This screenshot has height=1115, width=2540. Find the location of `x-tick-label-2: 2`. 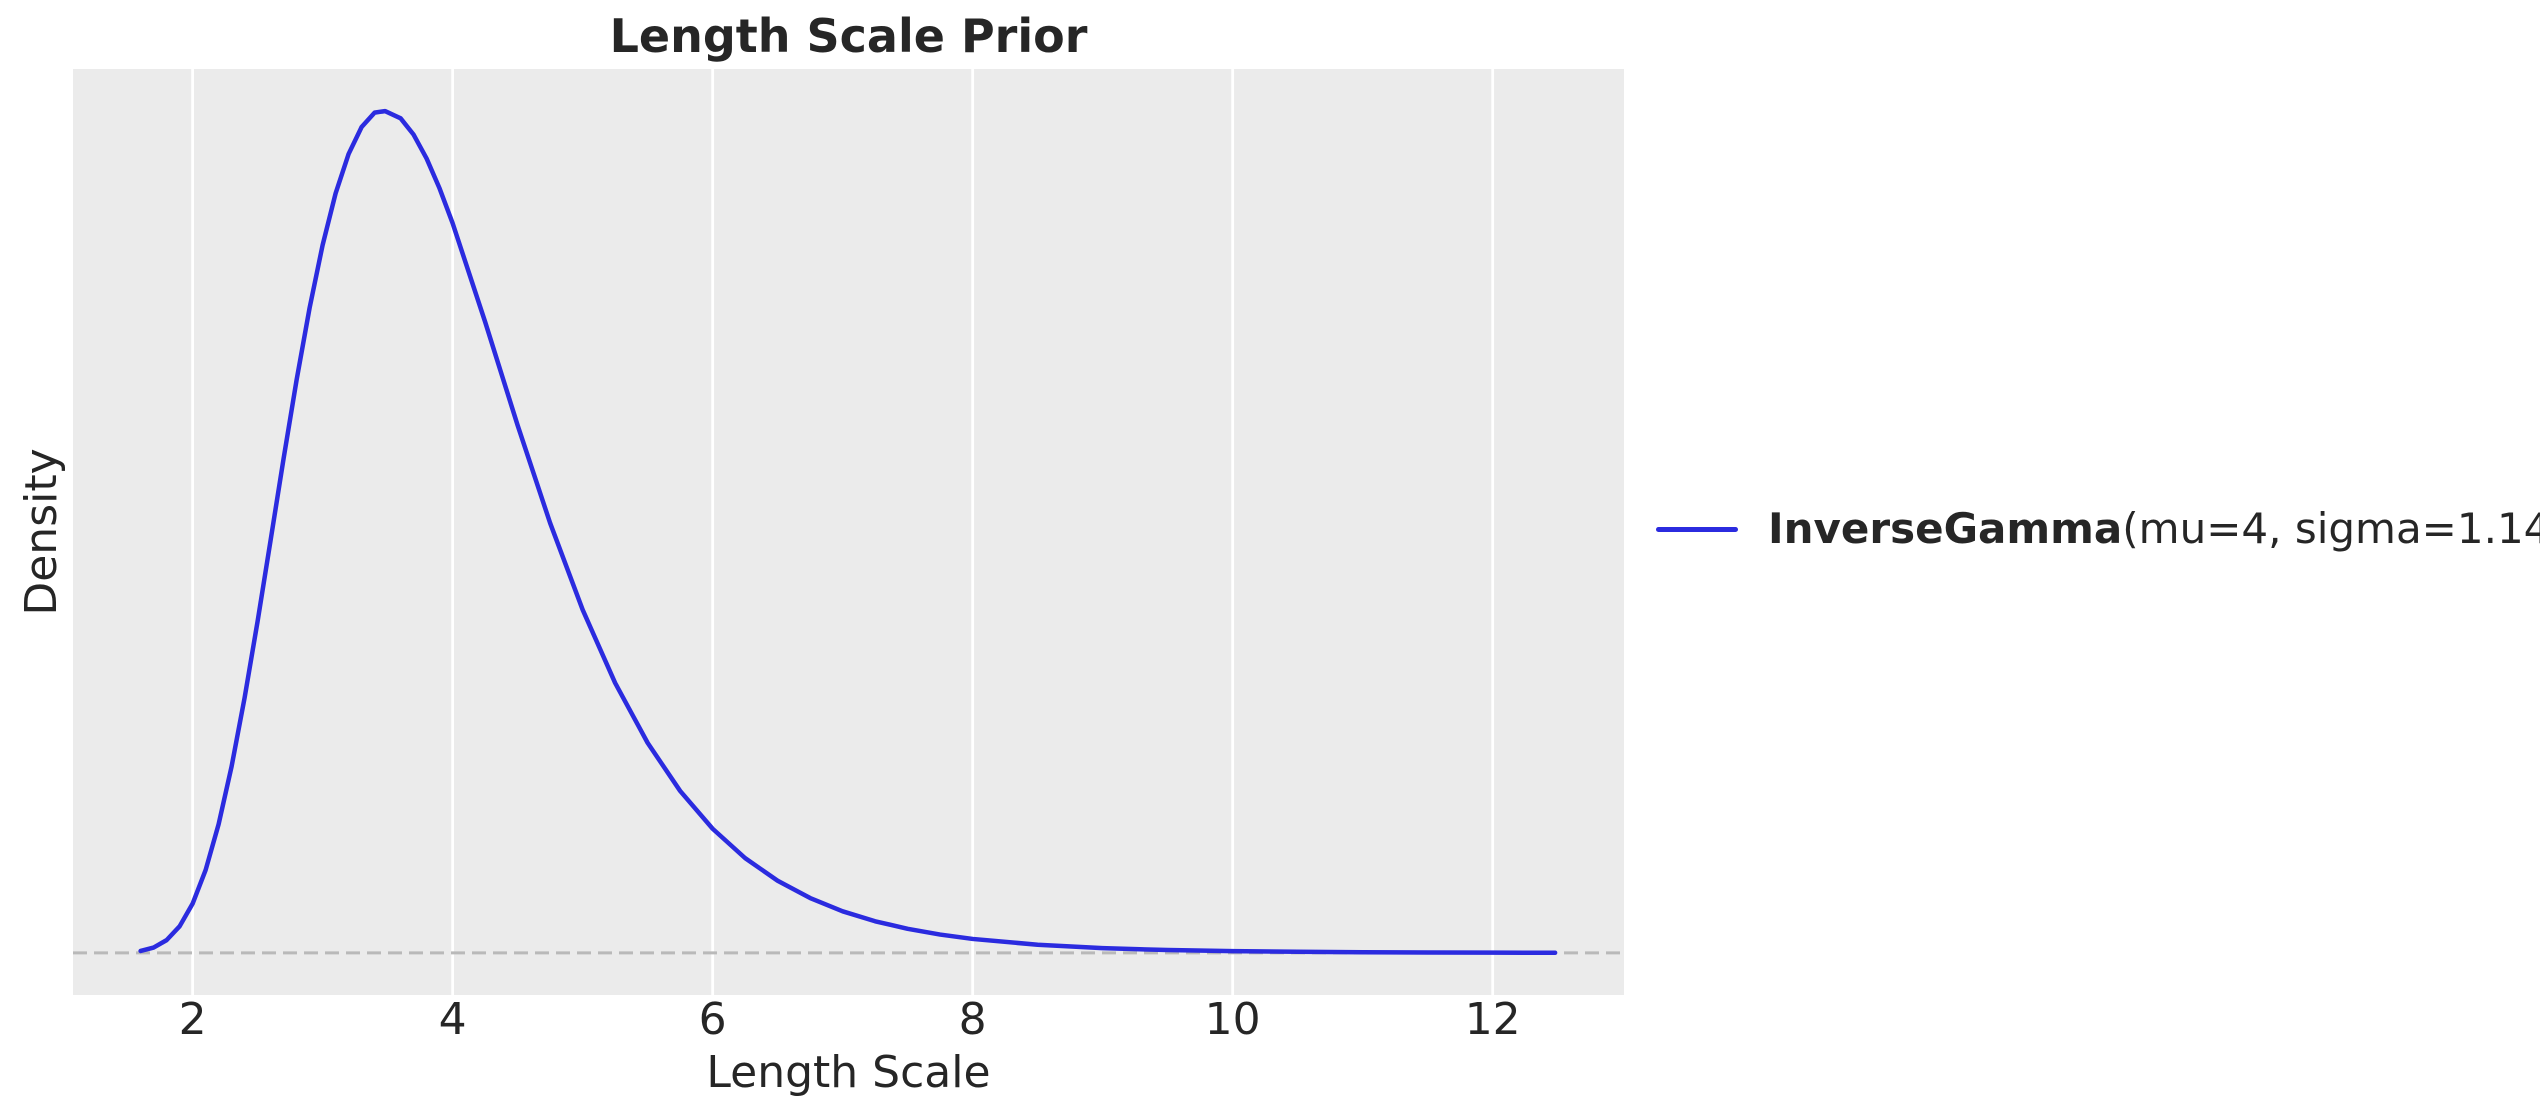

x-tick-label-2: 2 is located at coordinates (192, 1019).